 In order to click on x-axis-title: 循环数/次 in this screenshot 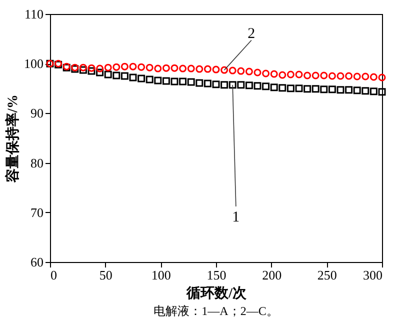, I will do `click(217, 294)`.